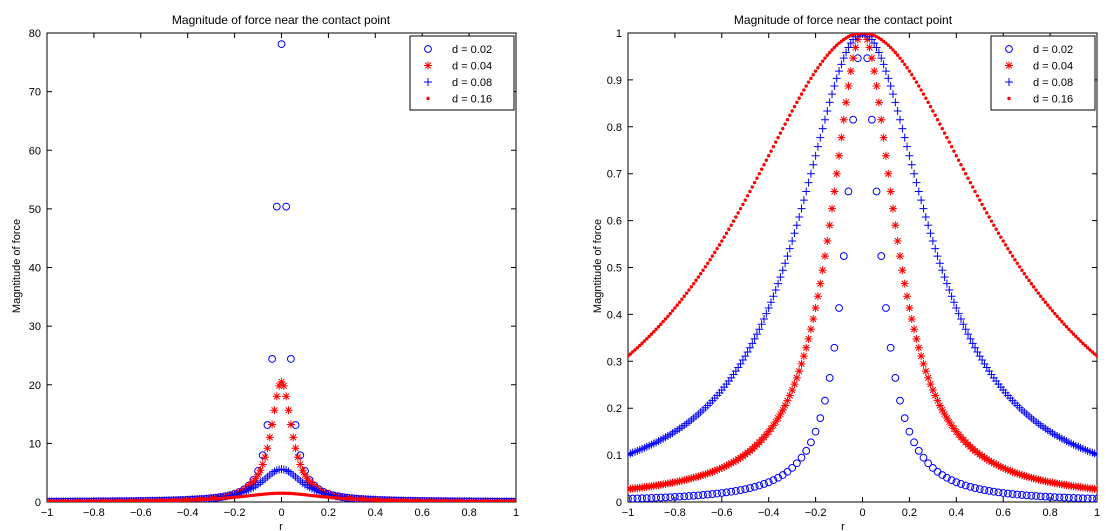 The image size is (1106, 531). What do you see at coordinates (598, 266) in the screenshot?
I see `chart-right-ylabel: Magntitude of force` at bounding box center [598, 266].